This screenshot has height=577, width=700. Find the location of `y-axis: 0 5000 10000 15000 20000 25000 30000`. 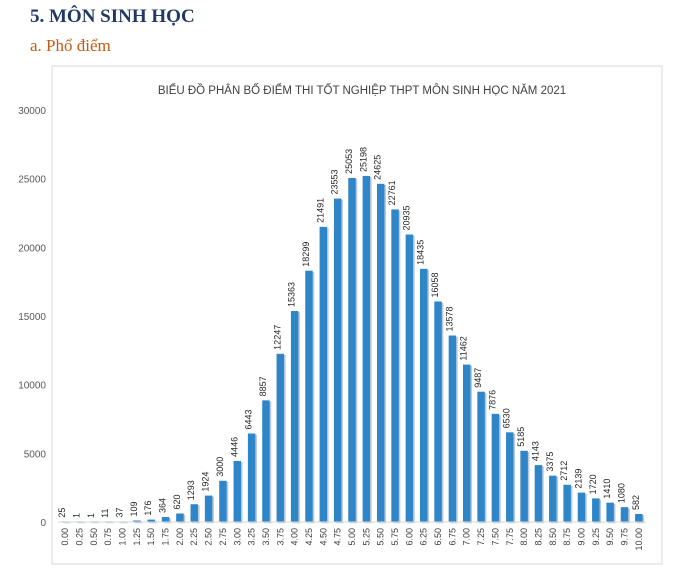

y-axis: 0 5000 10000 15000 20000 25000 30000 is located at coordinates (32, 317).